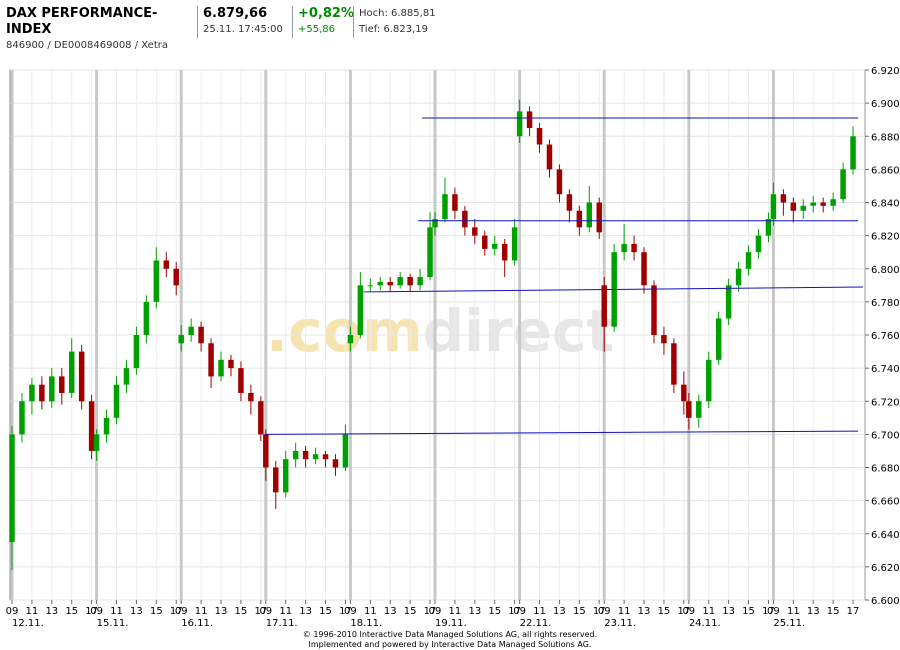 The image size is (900, 650). What do you see at coordinates (885, 270) in the screenshot?
I see `y-tick-label: 6.800` at bounding box center [885, 270].